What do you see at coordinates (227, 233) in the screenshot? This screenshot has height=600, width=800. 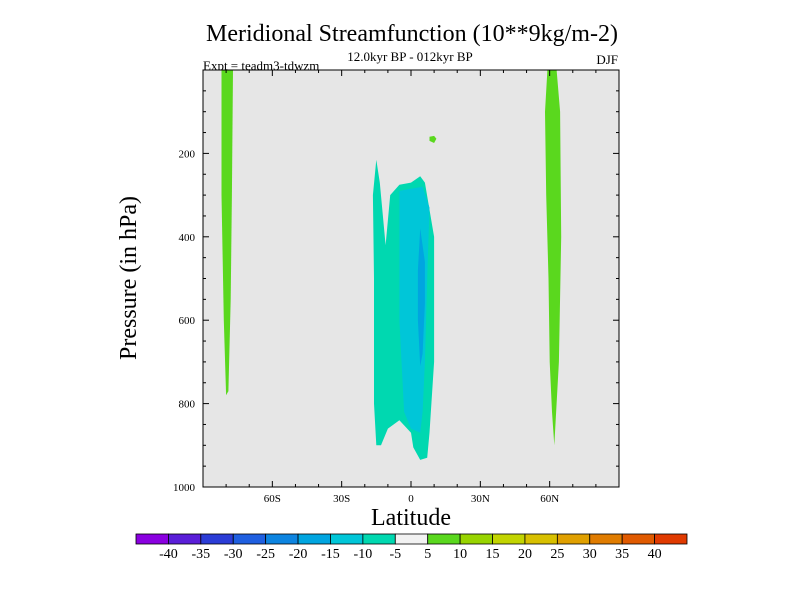 I see `contour-region-positive-band-high-south` at bounding box center [227, 233].